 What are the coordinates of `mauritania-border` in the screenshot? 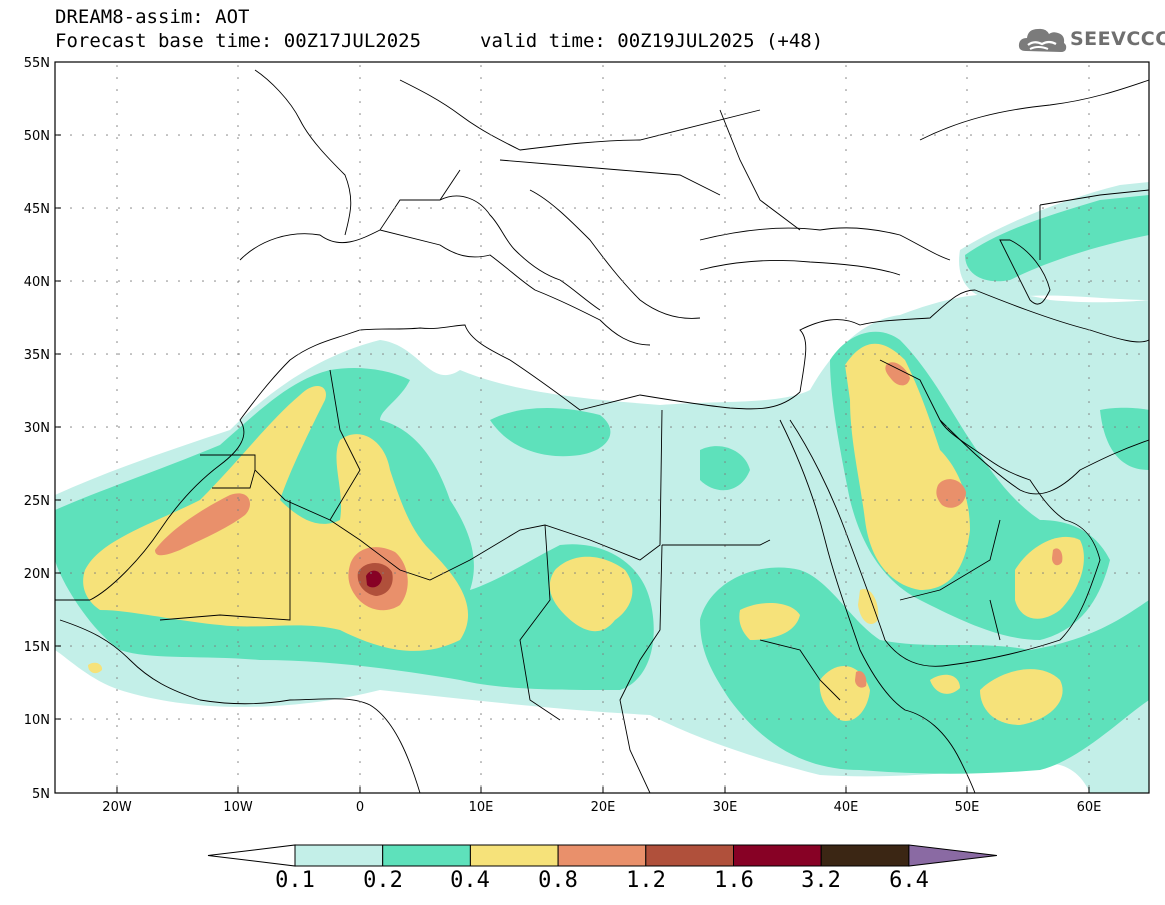 It's located at (234, 479).